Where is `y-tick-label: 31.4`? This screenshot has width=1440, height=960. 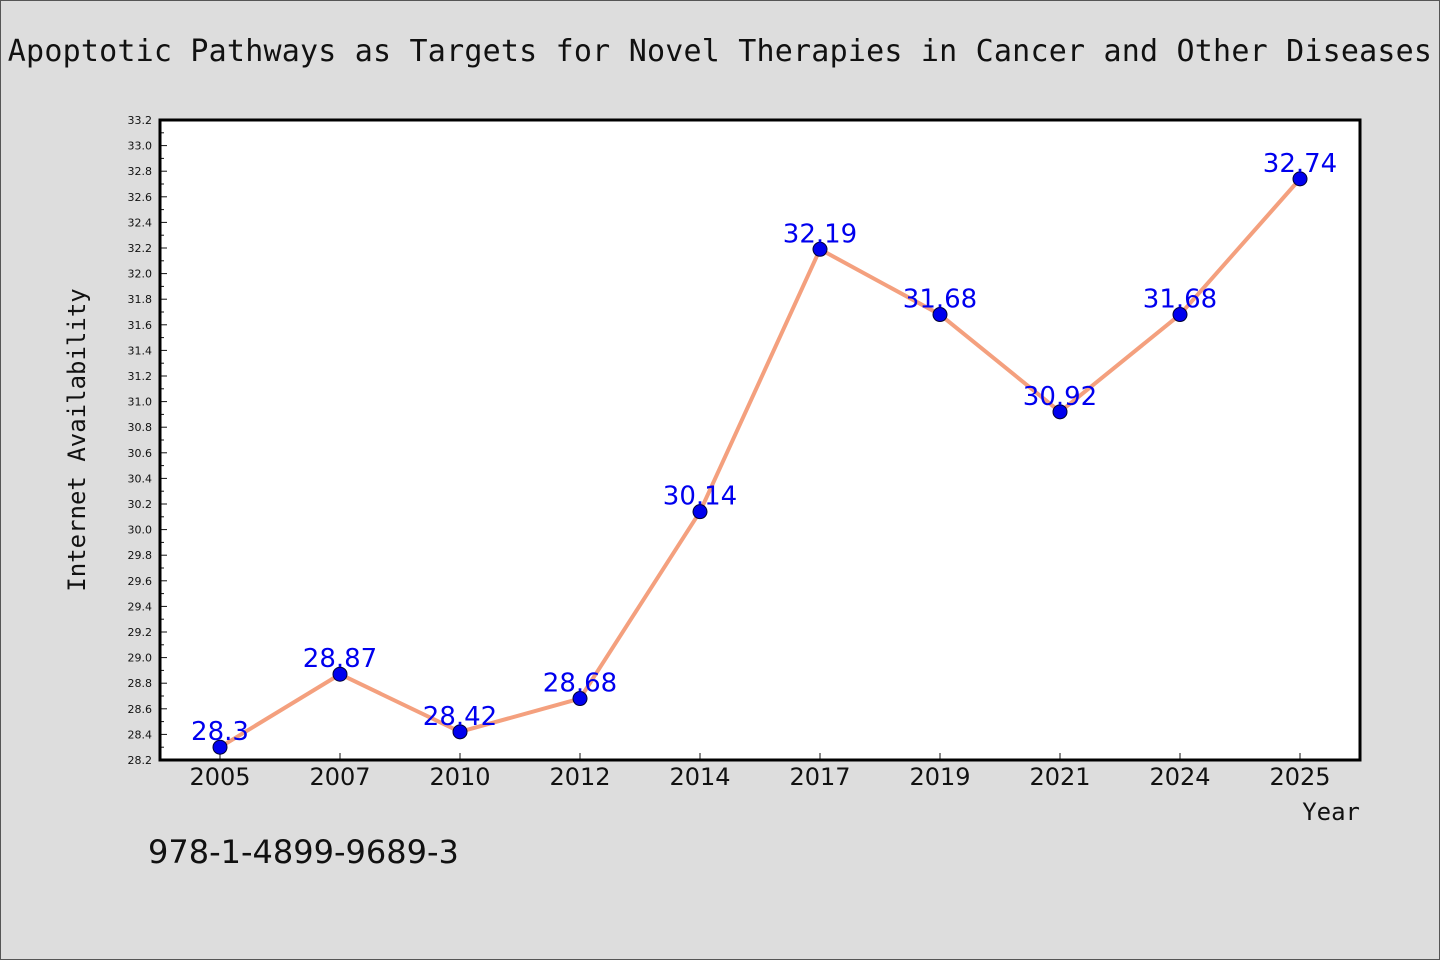
y-tick-label: 31.4 is located at coordinates (140, 350).